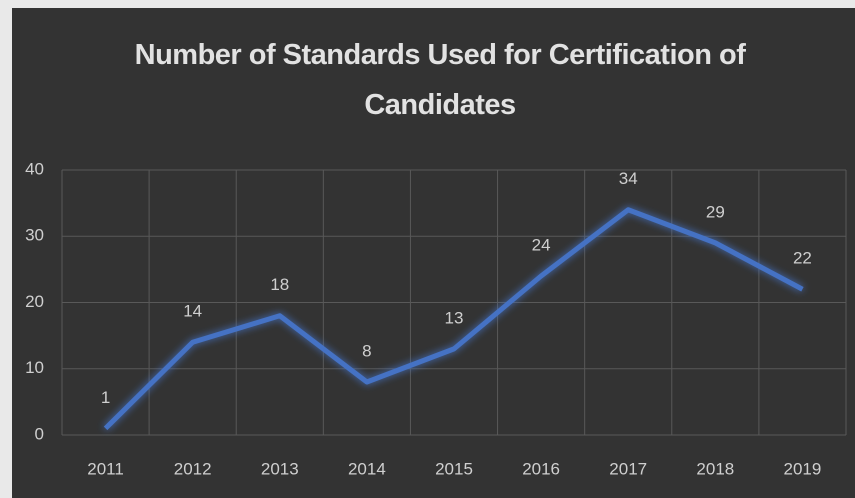 This screenshot has width=855, height=498. I want to click on x-tick-label: 2016, so click(541, 468).